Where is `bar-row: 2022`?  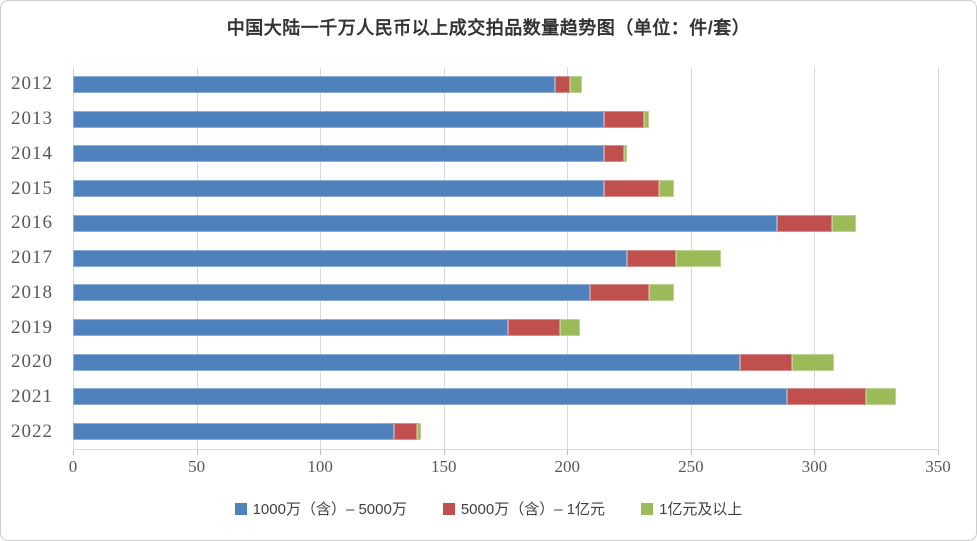
bar-row: 2022 is located at coordinates (469, 431).